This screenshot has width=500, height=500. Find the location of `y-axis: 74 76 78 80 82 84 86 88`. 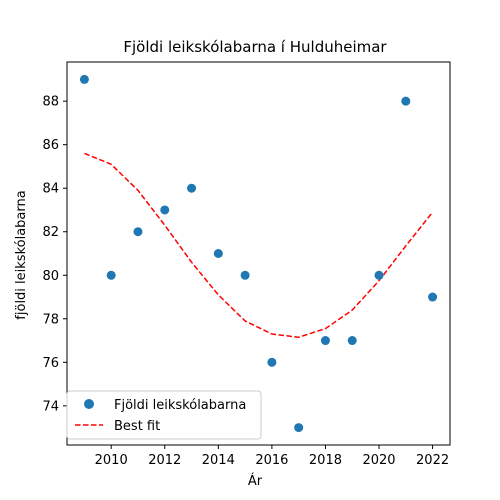

y-axis: 74 76 78 80 82 84 86 88 is located at coordinates (54, 254).